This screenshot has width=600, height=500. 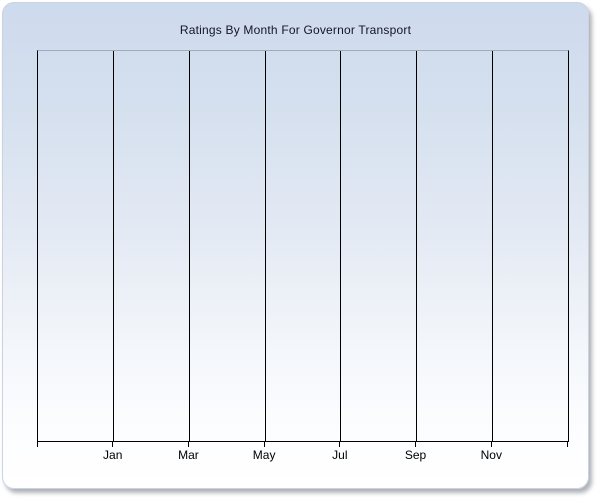 I want to click on x-axis-label: Mar, so click(x=188, y=455).